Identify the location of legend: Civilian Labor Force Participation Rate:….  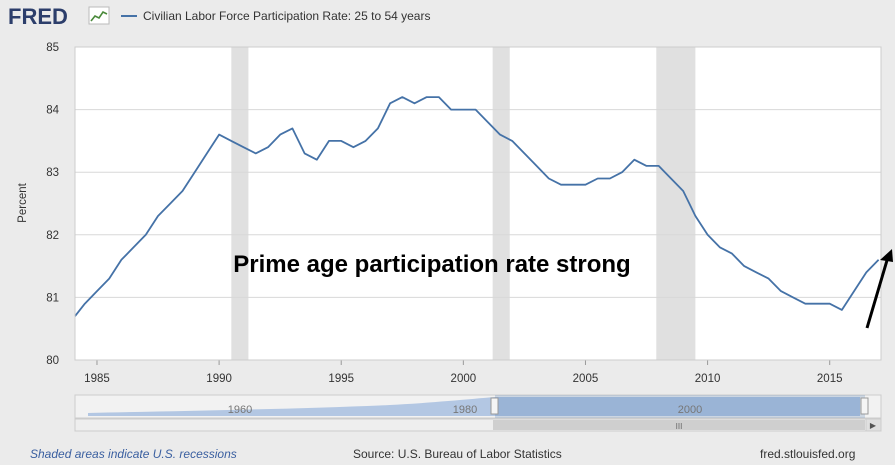
(275, 16).